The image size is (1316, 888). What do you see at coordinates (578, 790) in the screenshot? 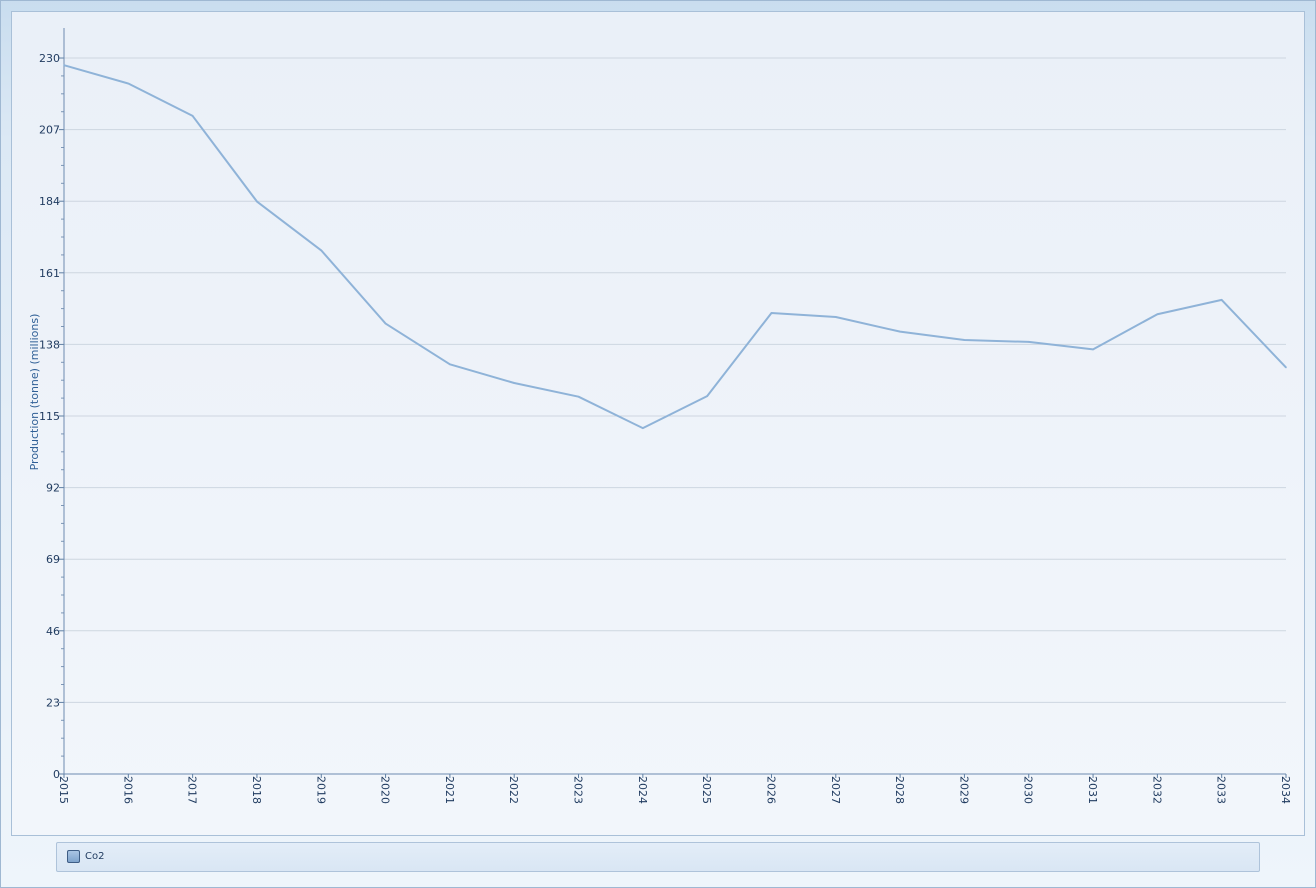
I see `x-tick-label-8: 2023` at bounding box center [578, 790].